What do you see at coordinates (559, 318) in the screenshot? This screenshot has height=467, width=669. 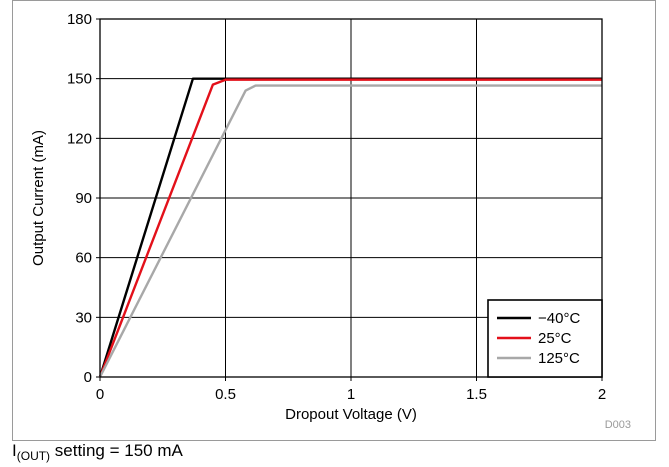 I see `legend-label-0: −40°C` at bounding box center [559, 318].